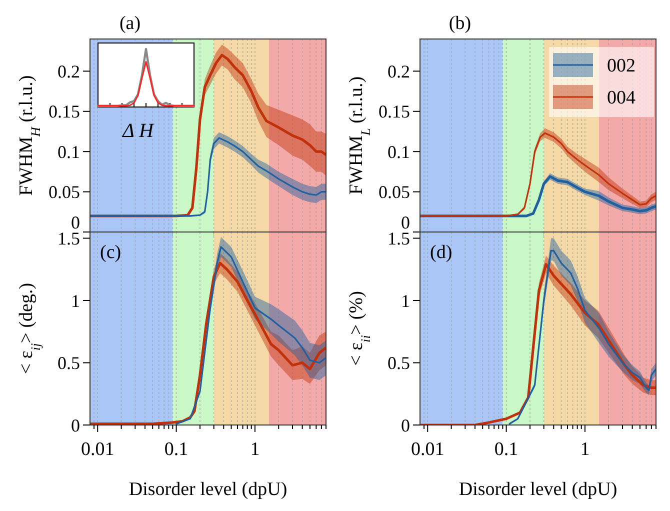  What do you see at coordinates (460, 23) in the screenshot?
I see `chart-title: (b)` at bounding box center [460, 23].